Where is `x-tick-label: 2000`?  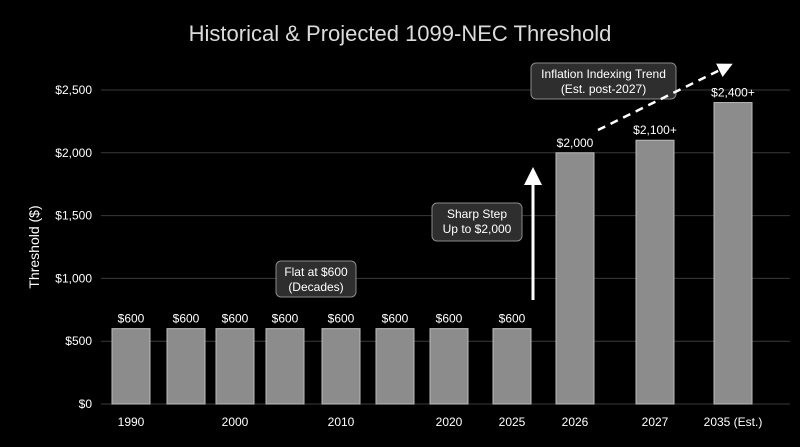
x-tick-label: 2000 is located at coordinates (235, 422).